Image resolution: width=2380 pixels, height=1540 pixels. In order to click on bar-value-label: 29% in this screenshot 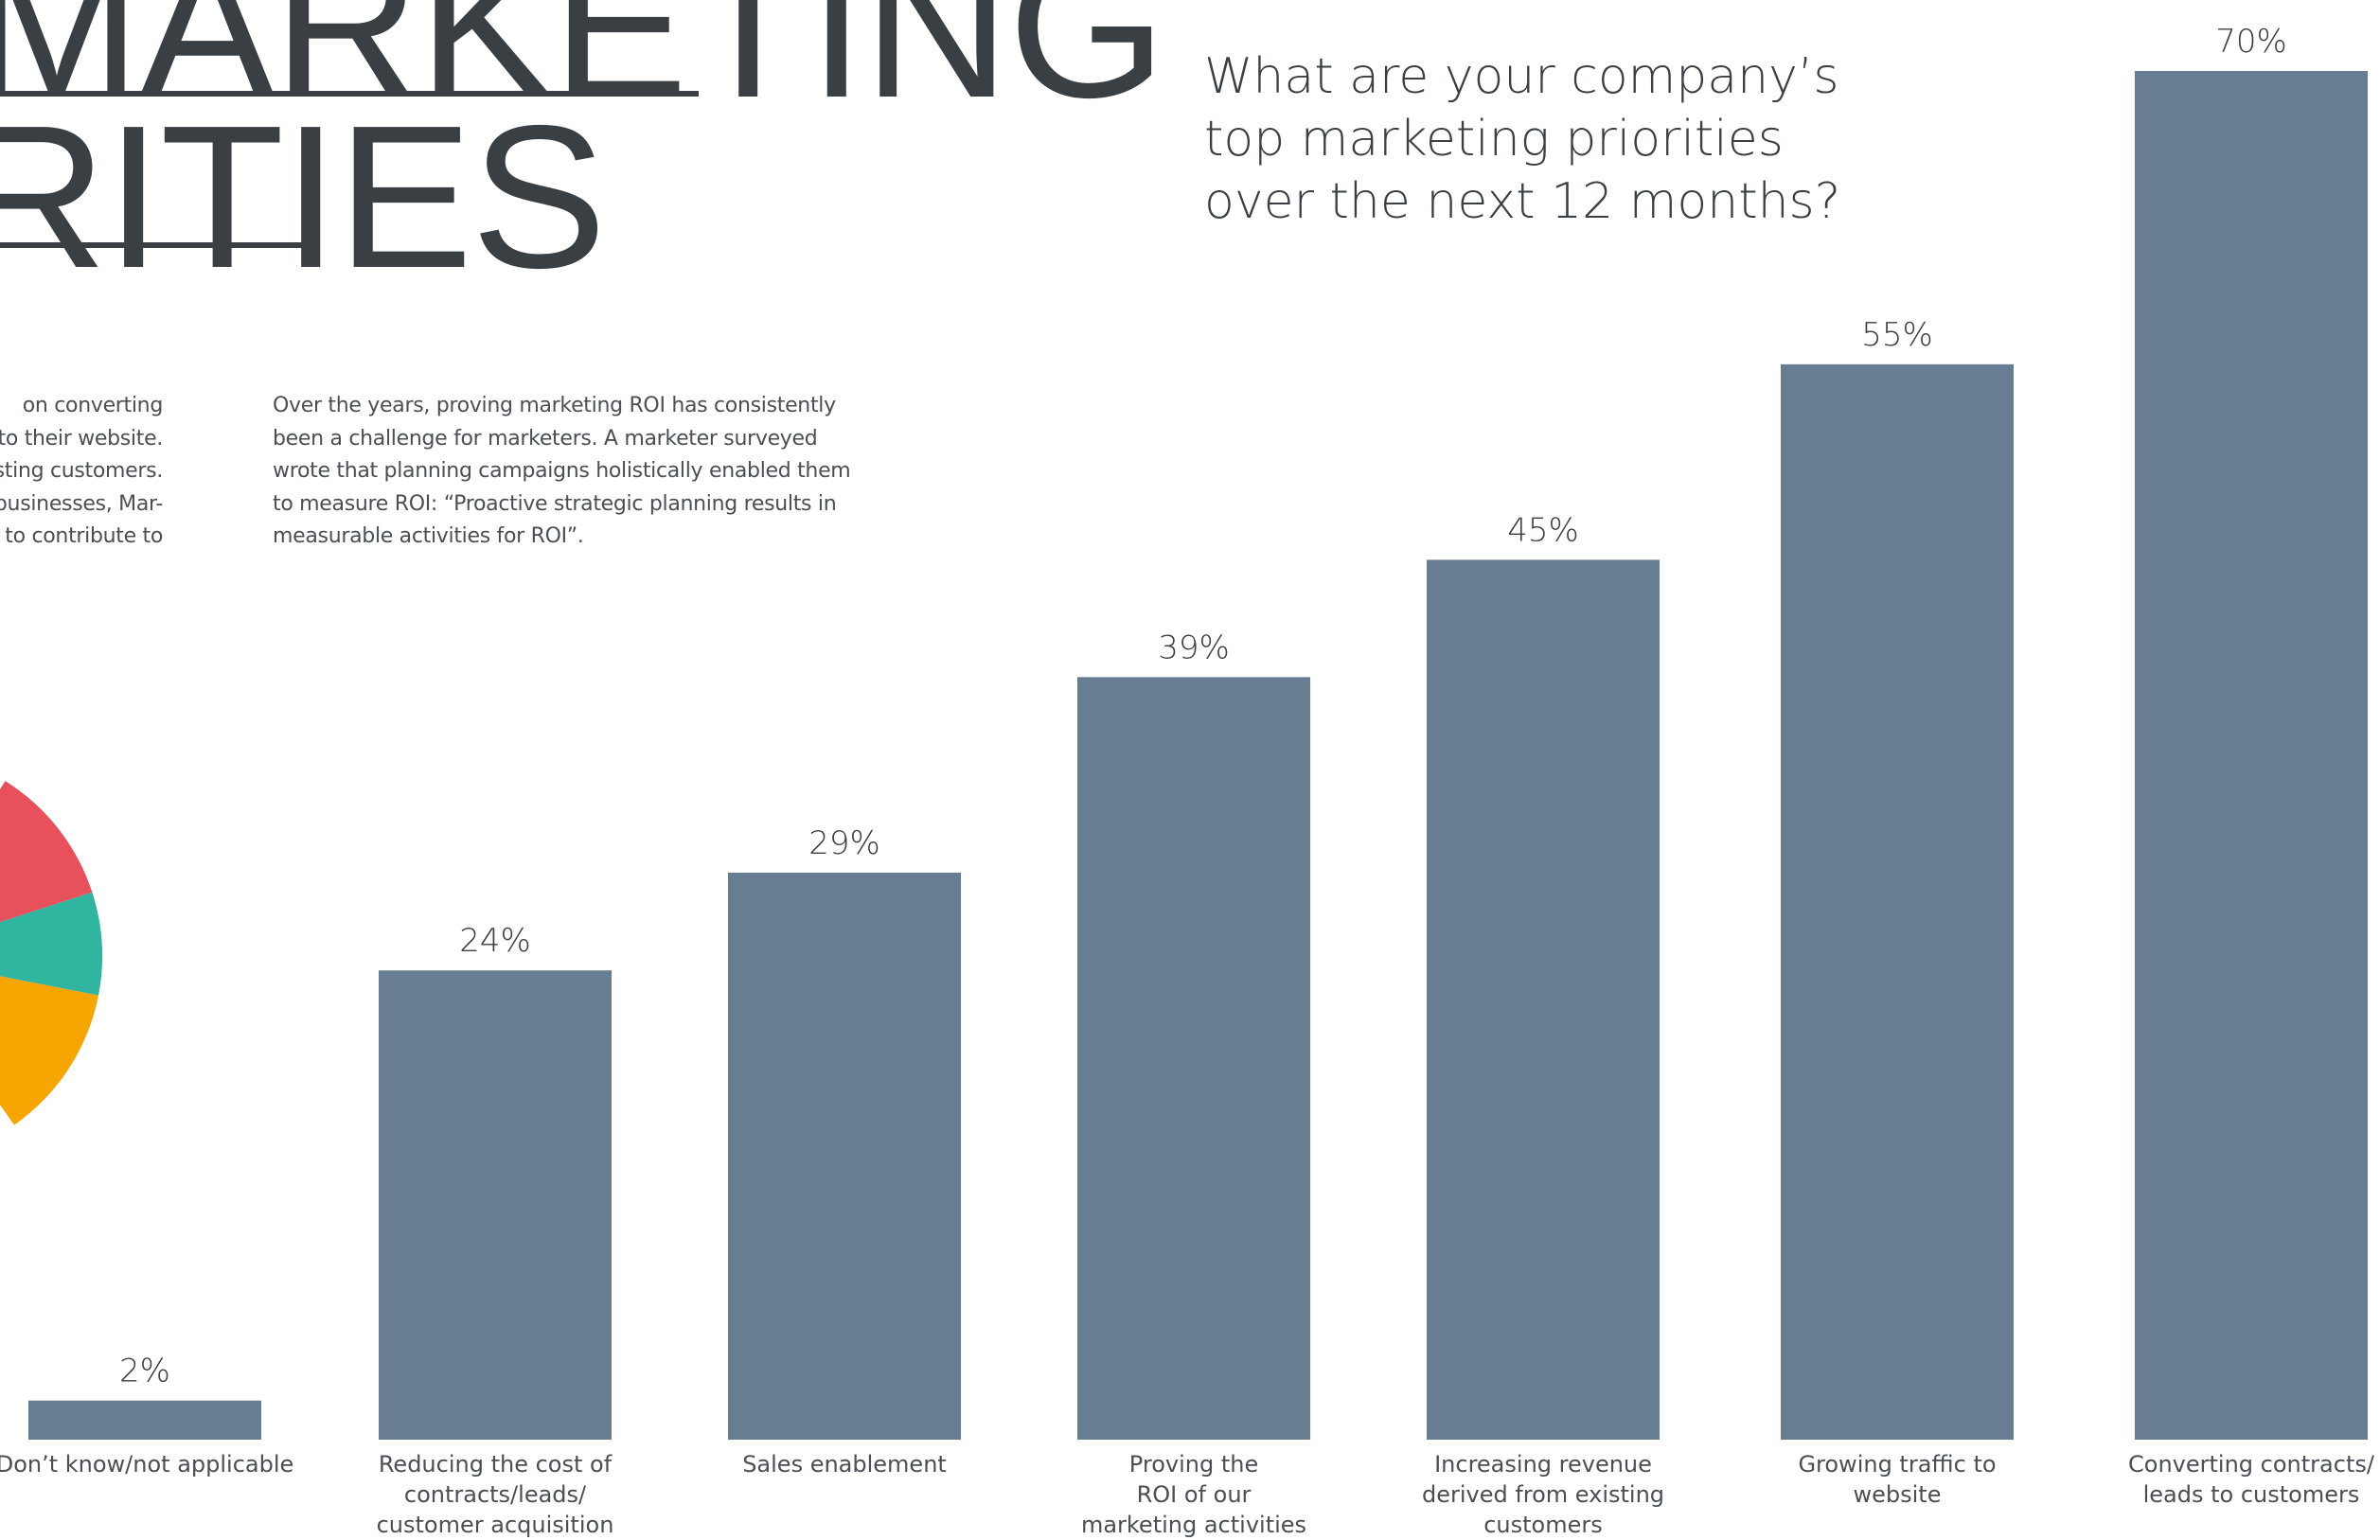, I will do `click(844, 843)`.